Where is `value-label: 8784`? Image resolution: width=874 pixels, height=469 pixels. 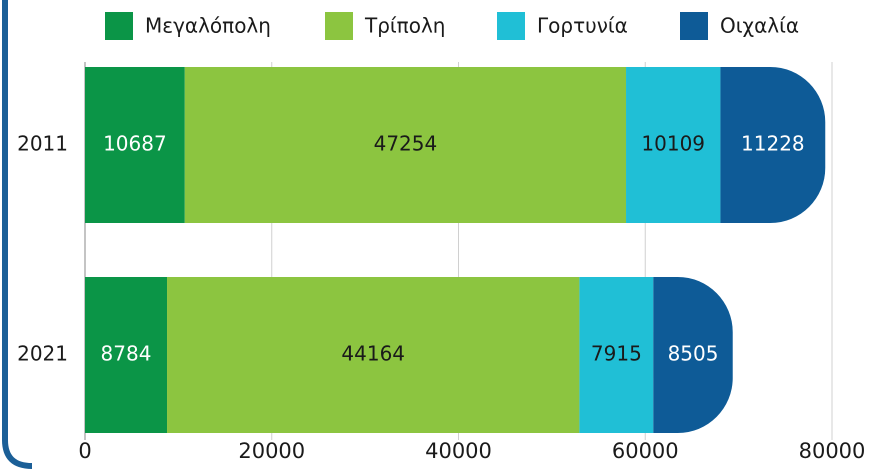
value-label: 8784 is located at coordinates (126, 354).